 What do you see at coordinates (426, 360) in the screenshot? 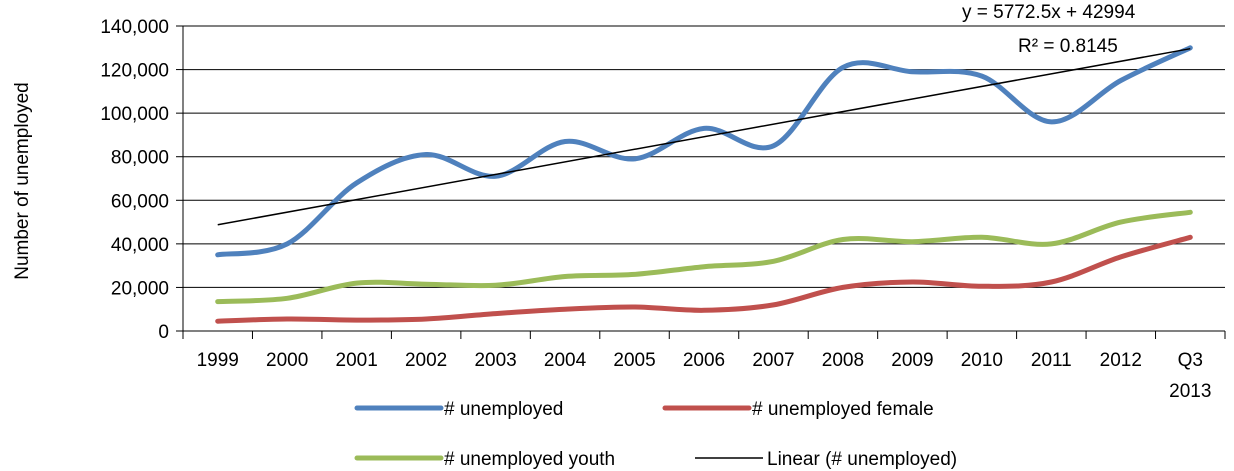
I see `x-tick-label: 2002` at bounding box center [426, 360].